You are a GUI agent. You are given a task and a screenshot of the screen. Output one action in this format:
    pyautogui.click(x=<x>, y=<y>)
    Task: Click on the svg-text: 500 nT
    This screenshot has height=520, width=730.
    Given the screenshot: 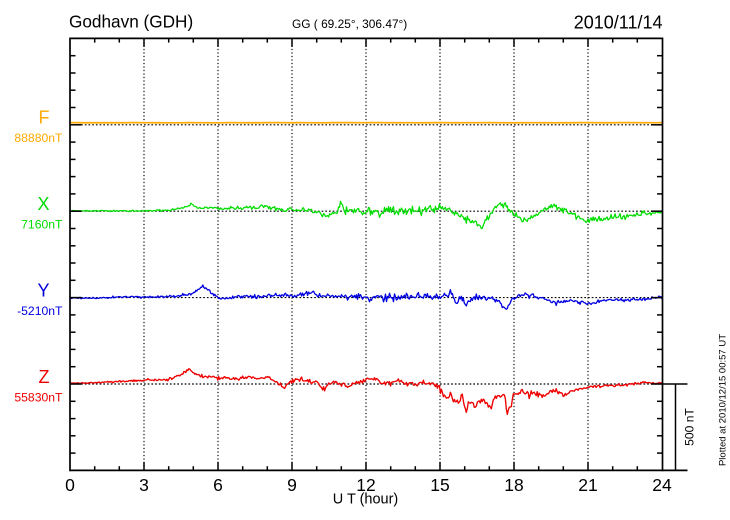 What is the action you would take?
    pyautogui.click(x=690, y=427)
    